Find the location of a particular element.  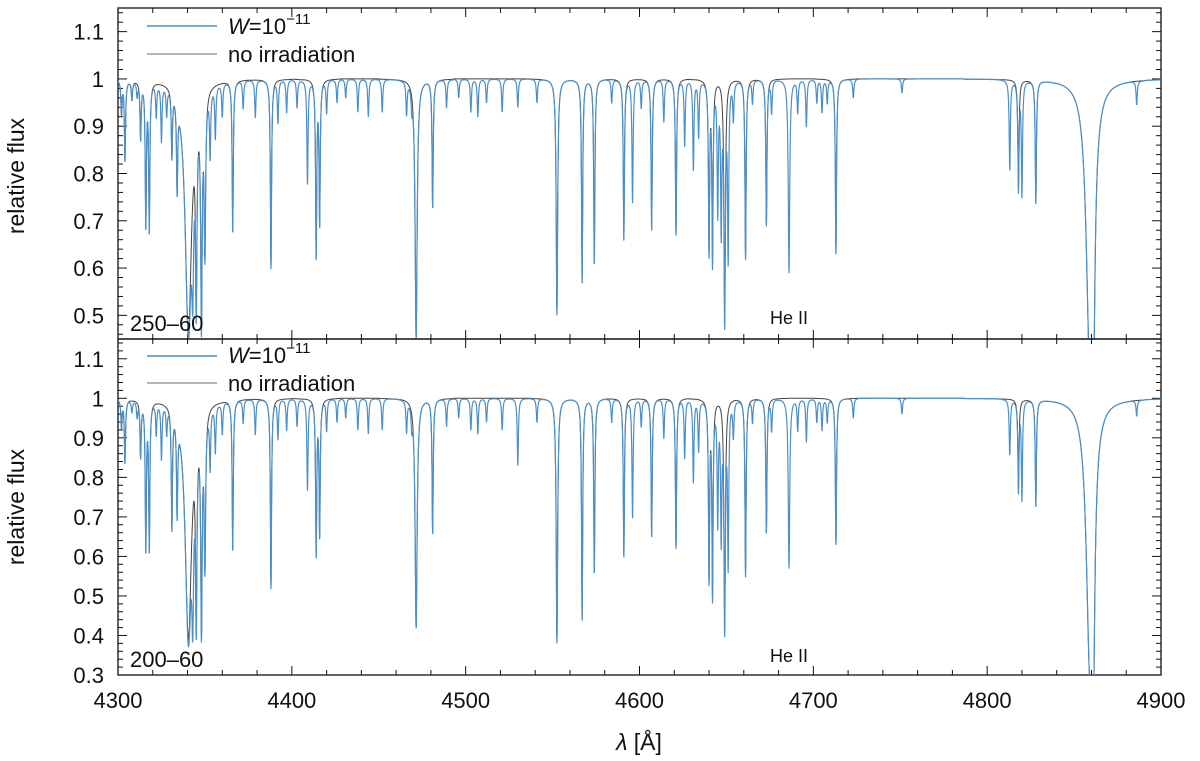

bottom-panel-label: 200–60 is located at coordinates (166, 659).